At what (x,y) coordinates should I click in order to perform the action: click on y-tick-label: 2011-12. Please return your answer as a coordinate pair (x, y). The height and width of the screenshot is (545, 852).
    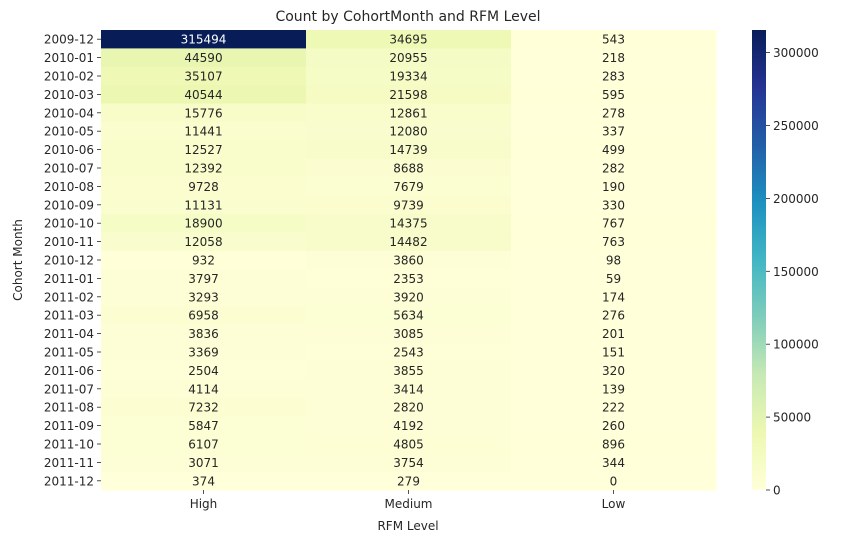
    Looking at the image, I should click on (69, 481).